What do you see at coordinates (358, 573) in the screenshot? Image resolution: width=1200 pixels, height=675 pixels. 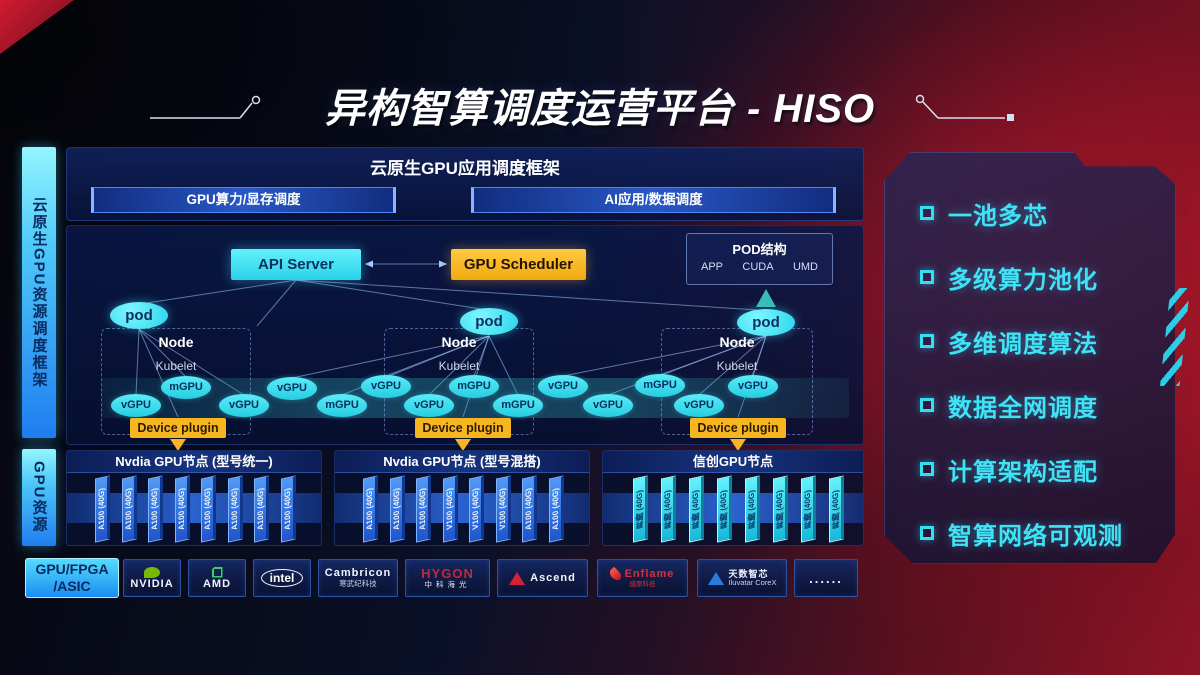 I see `vendor-name: Cambricon` at bounding box center [358, 573].